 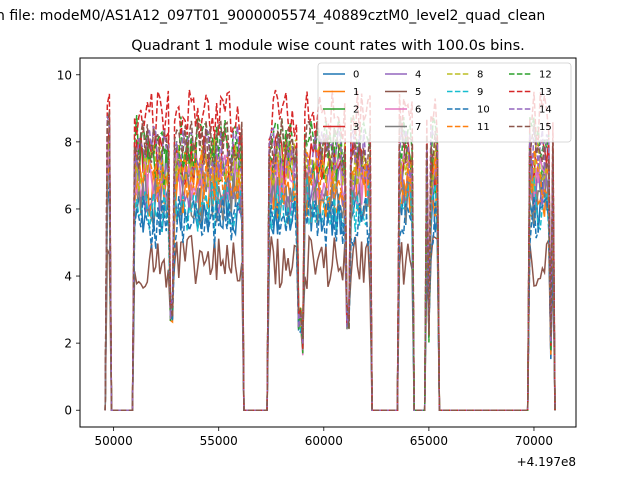 I want to click on x-tick-label-60000: 60000, so click(x=324, y=441).